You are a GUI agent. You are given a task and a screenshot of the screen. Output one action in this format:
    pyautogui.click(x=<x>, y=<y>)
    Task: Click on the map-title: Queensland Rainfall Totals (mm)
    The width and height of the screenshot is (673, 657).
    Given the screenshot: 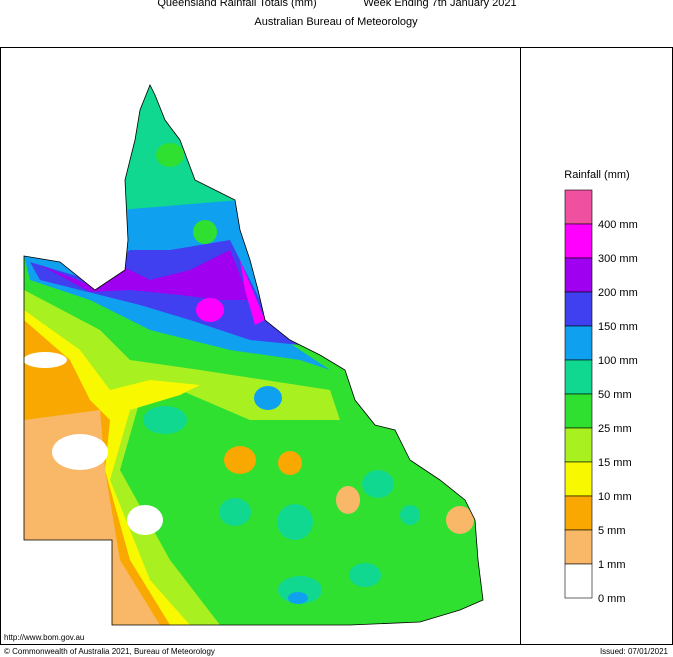 What is the action you would take?
    pyautogui.click(x=236, y=4)
    